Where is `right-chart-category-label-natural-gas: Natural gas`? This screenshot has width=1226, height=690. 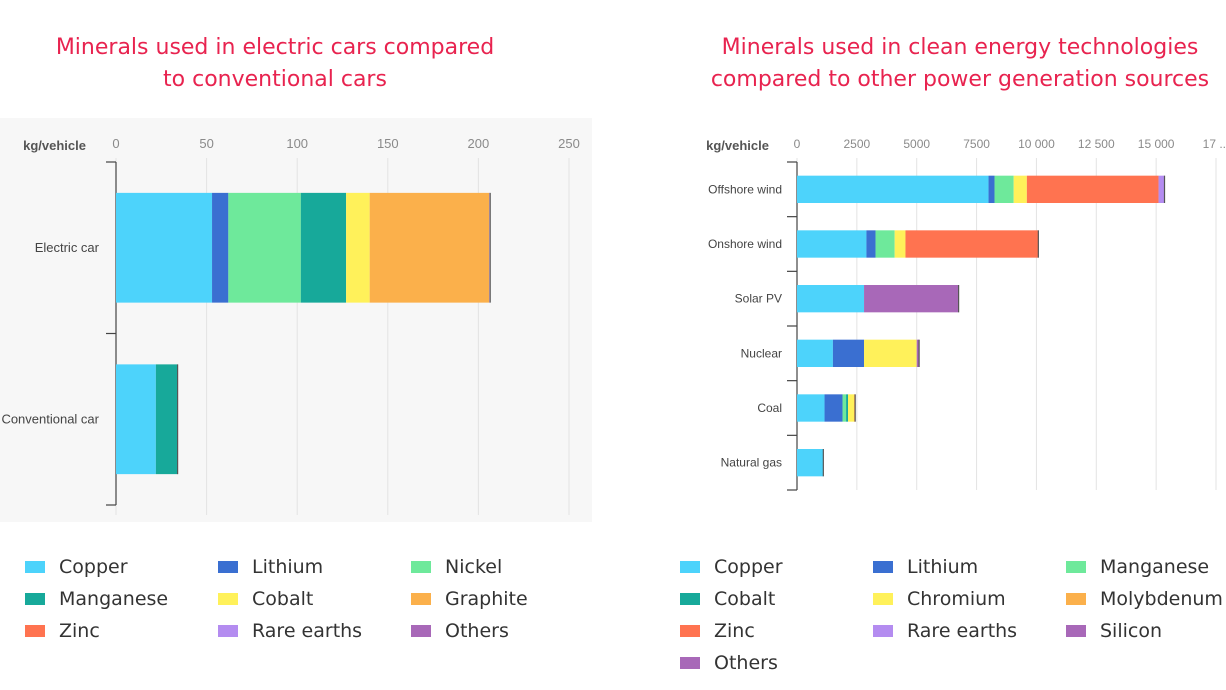 right-chart-category-label-natural-gas: Natural gas is located at coordinates (751, 463).